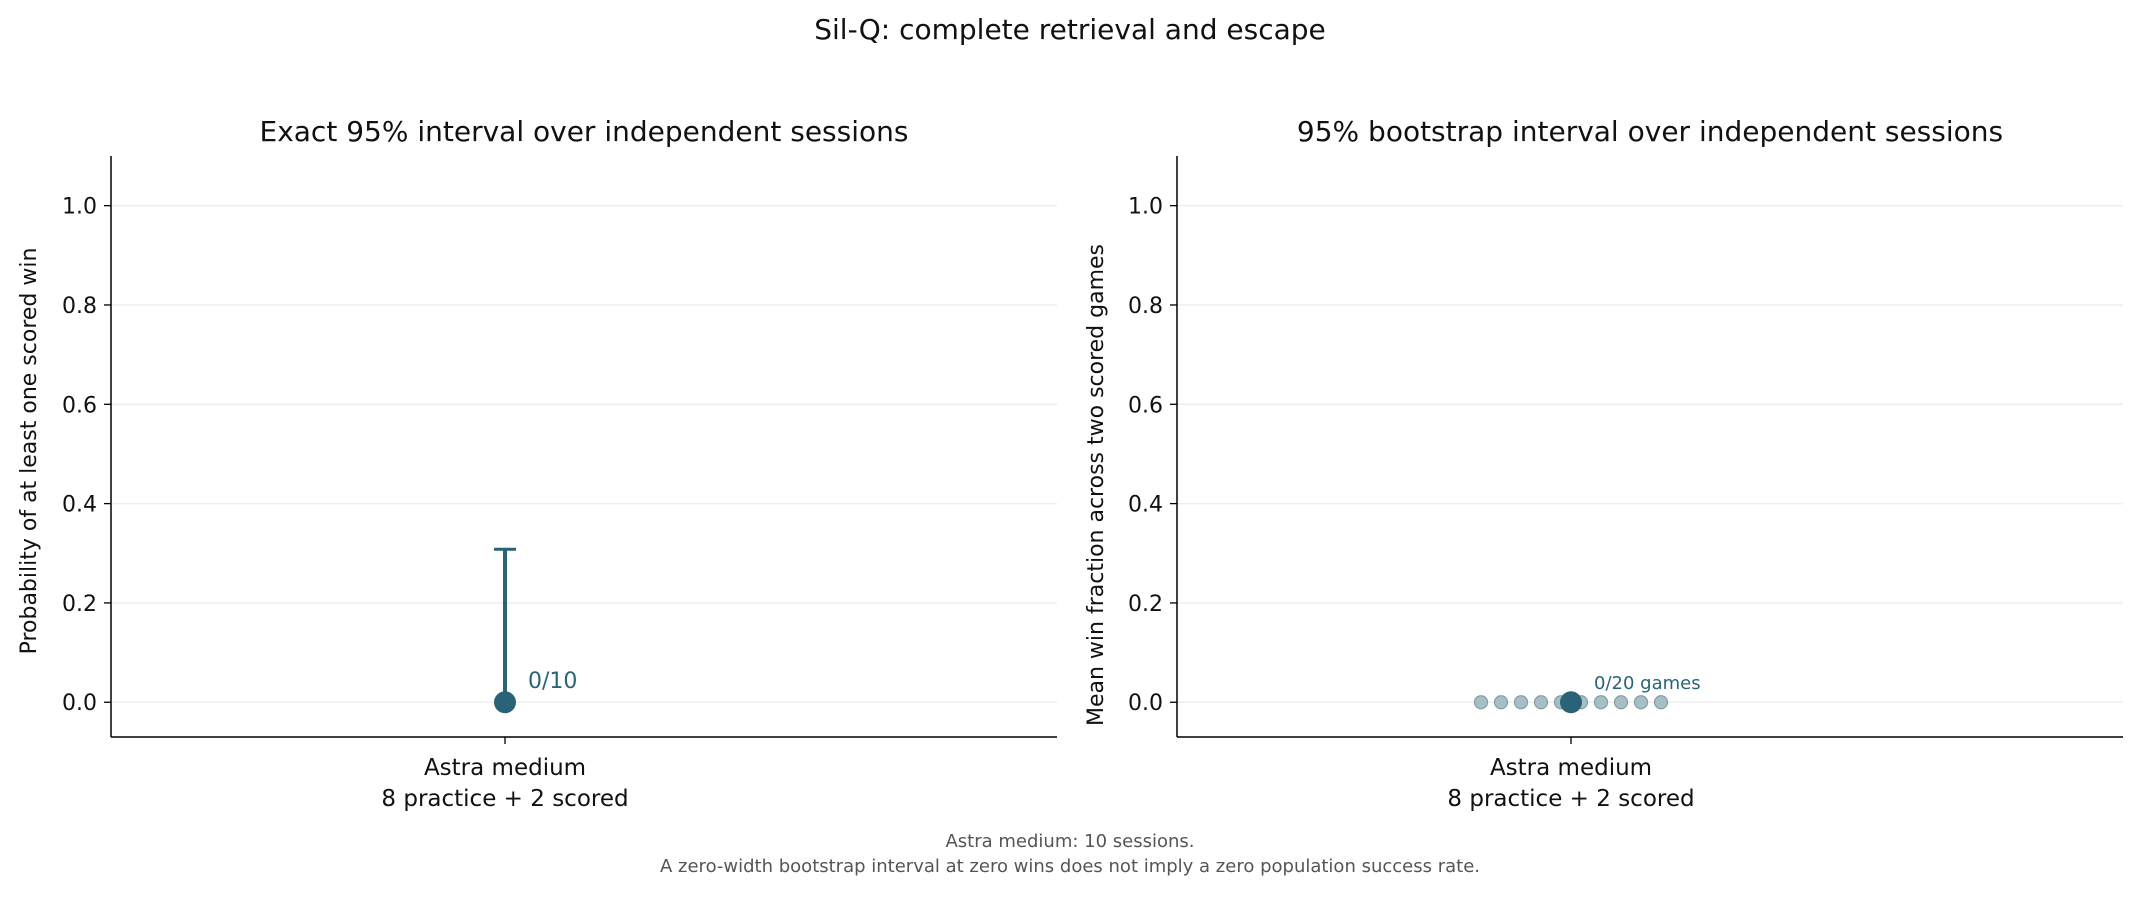  What do you see at coordinates (1069, 841) in the screenshot?
I see `footnote-line1: Astra medium: 10 sessions.` at bounding box center [1069, 841].